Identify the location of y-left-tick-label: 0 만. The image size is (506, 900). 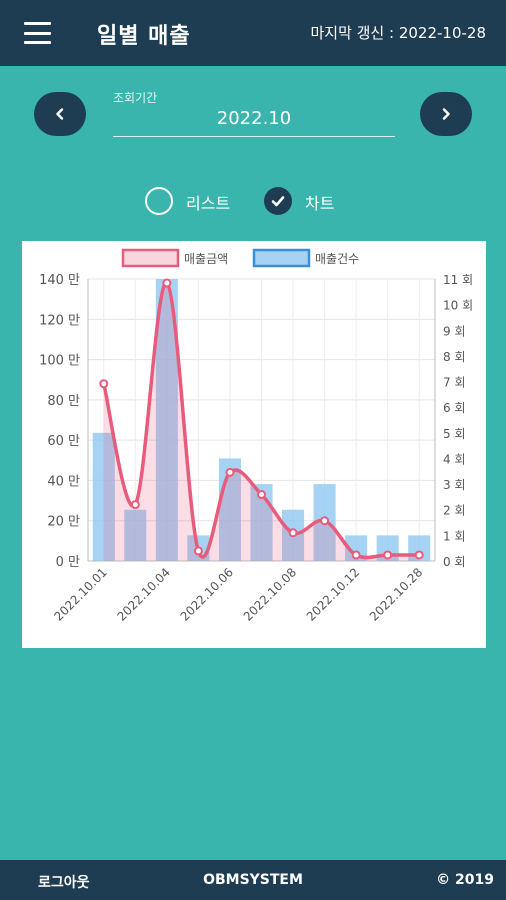
(68, 562).